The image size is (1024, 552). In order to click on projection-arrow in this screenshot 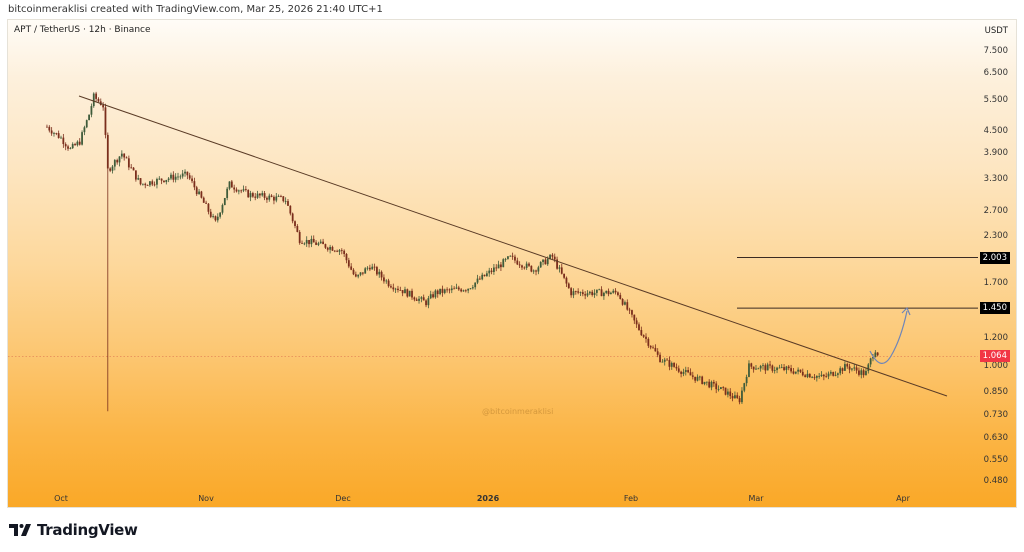, I will do `click(888, 337)`.